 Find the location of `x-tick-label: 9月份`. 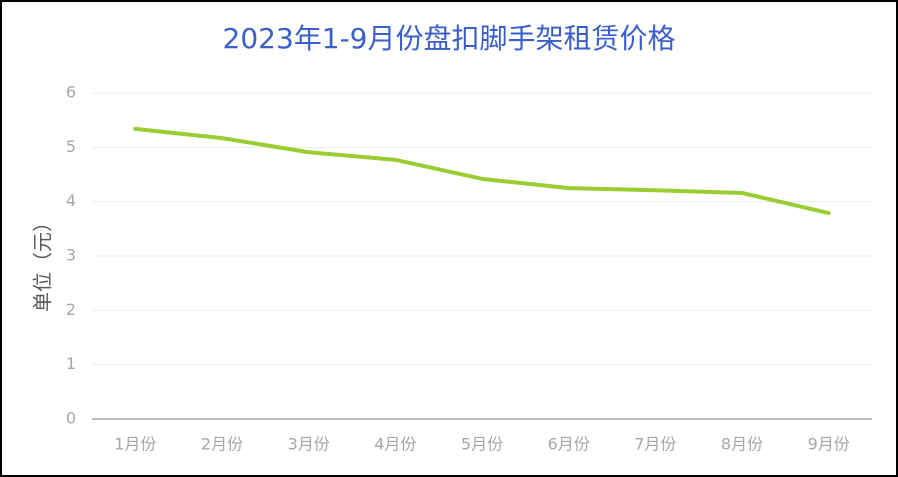

x-tick-label: 9月份 is located at coordinates (829, 444).